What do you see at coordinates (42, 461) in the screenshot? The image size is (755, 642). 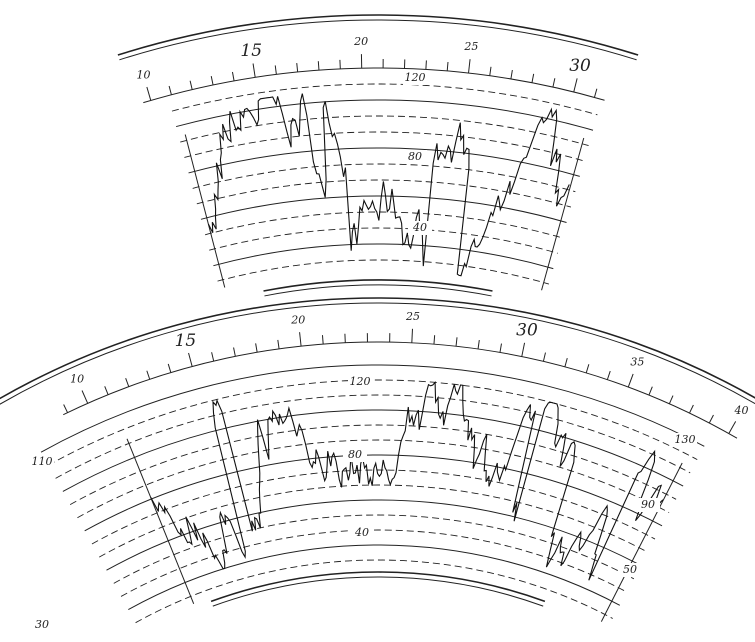 I see `value-label: 110` at bounding box center [42, 461].